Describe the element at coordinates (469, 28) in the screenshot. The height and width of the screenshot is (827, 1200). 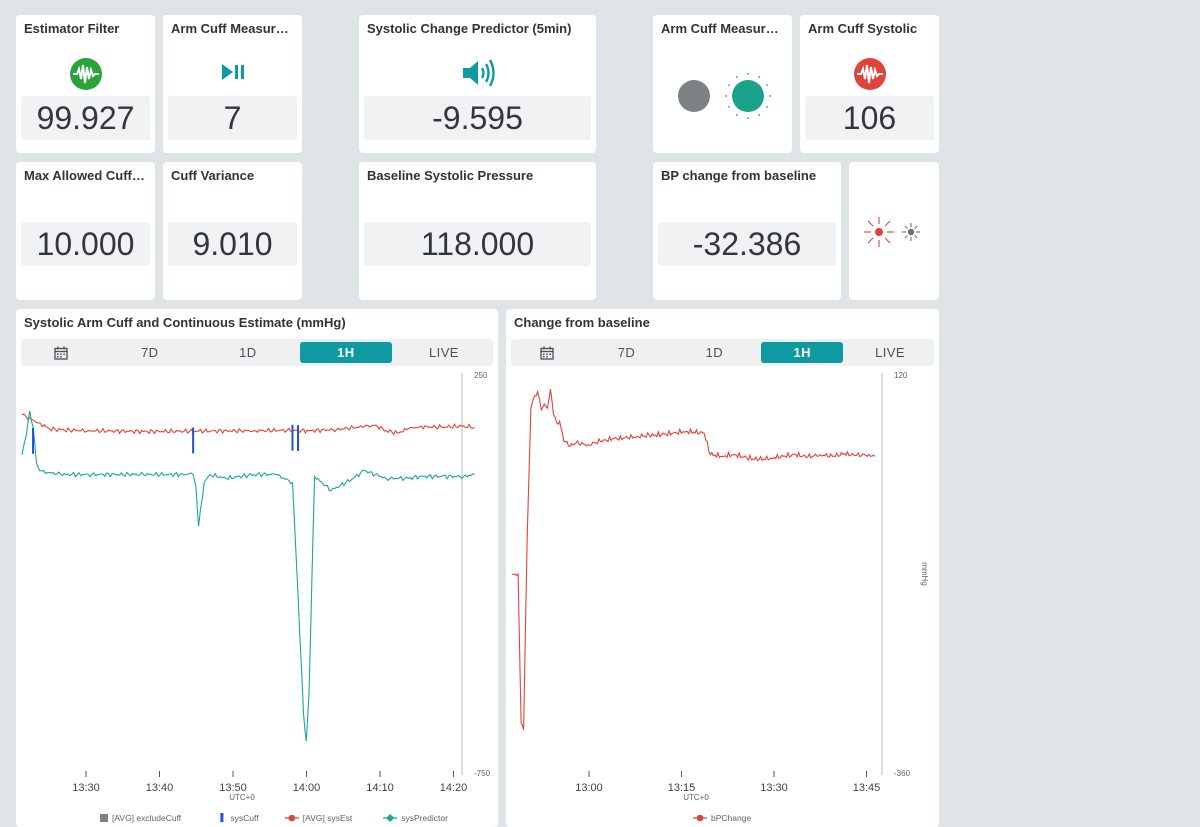
I see `tile-title: Systolic Change Predictor (5min)` at that location.